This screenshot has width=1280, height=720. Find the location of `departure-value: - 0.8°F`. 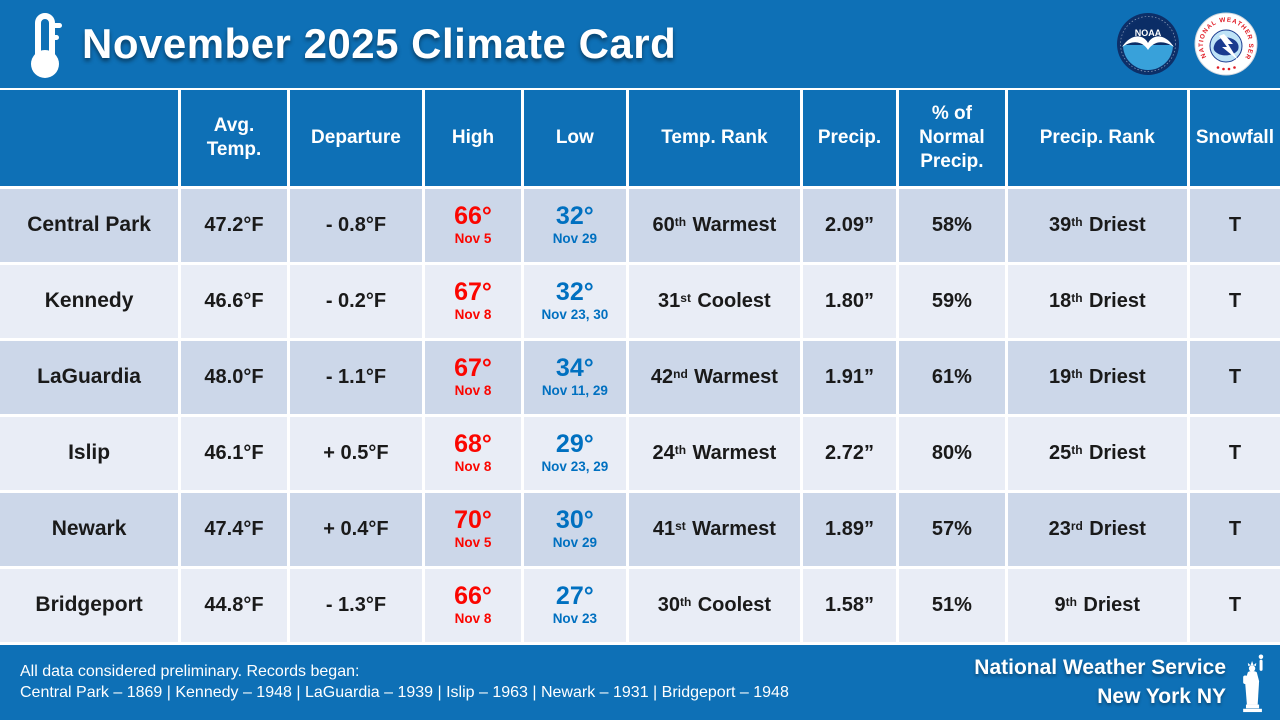

departure-value: - 0.8°F is located at coordinates (355, 225).